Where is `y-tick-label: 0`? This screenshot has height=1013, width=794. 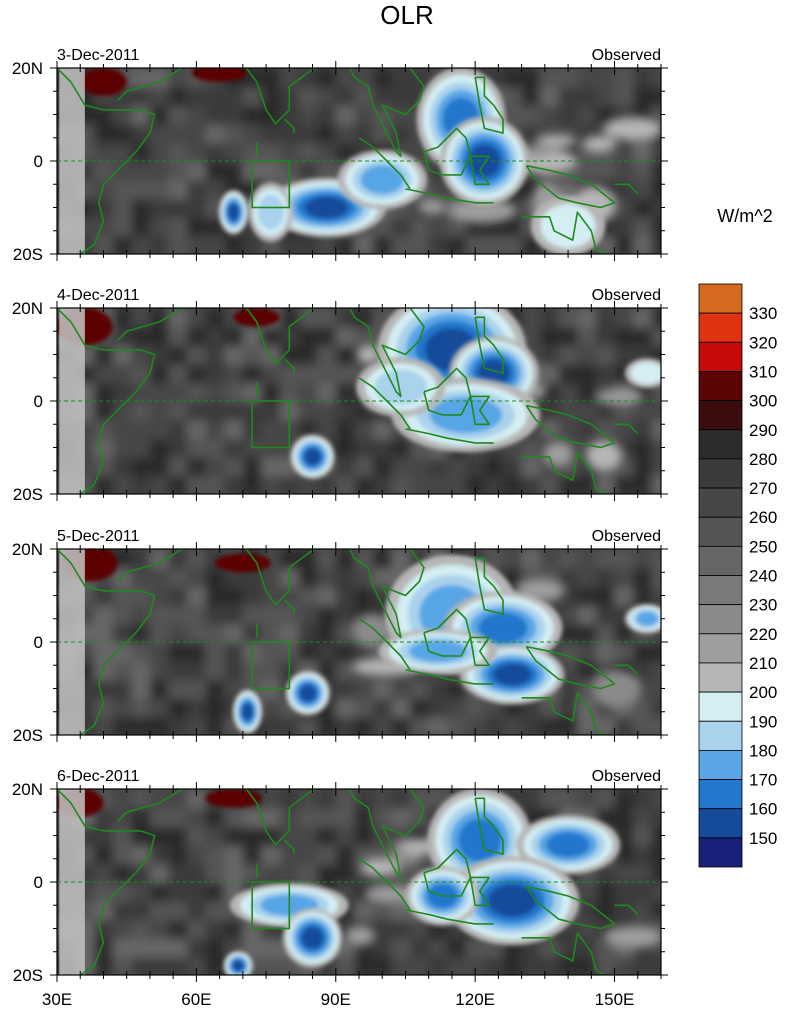
y-tick-label: 0 is located at coordinates (38, 642).